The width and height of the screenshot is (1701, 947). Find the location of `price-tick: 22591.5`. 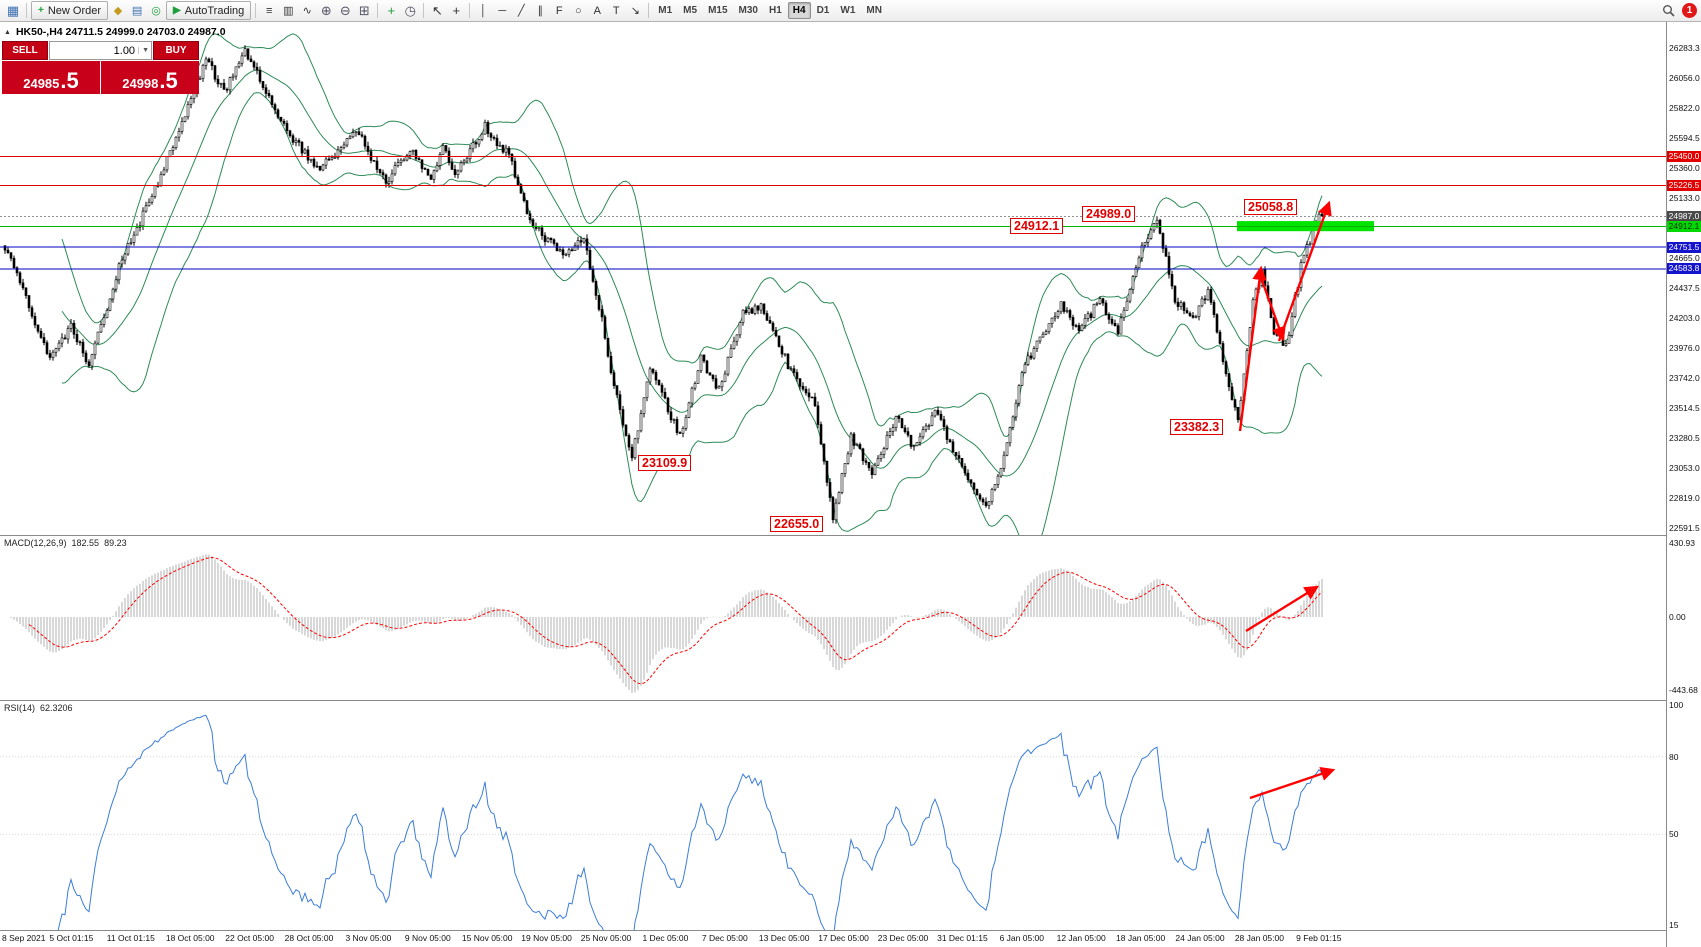

price-tick: 22591.5 is located at coordinates (1684, 528).